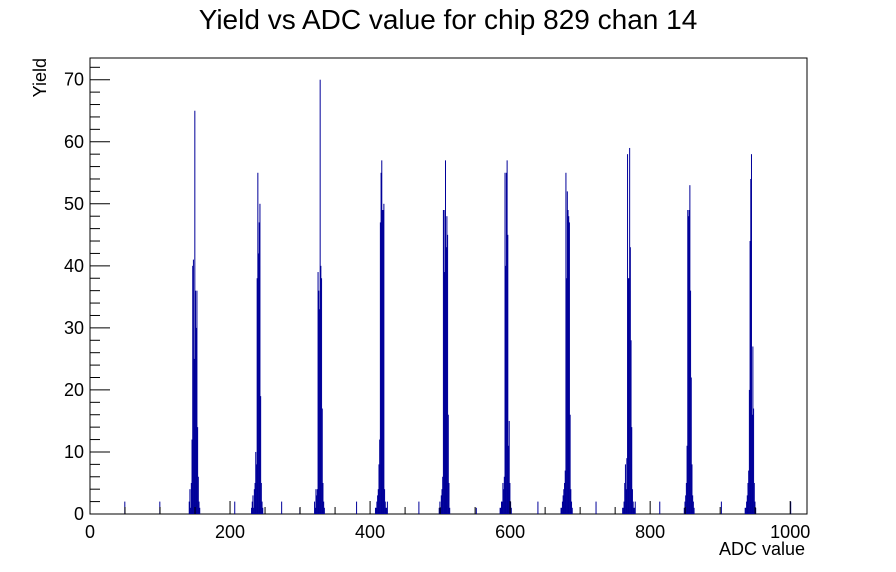 Image resolution: width=896 pixels, height=572 pixels. I want to click on y-tick-label: 40, so click(74, 266).